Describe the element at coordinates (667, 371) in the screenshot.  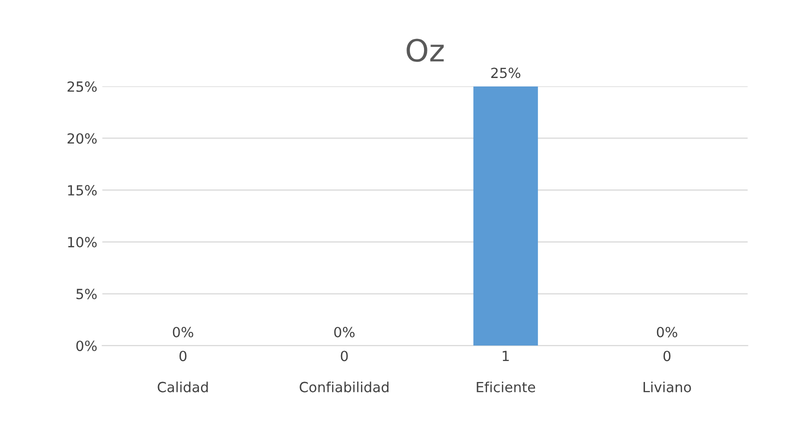
I see `category-label: 0 Liviano` at that location.